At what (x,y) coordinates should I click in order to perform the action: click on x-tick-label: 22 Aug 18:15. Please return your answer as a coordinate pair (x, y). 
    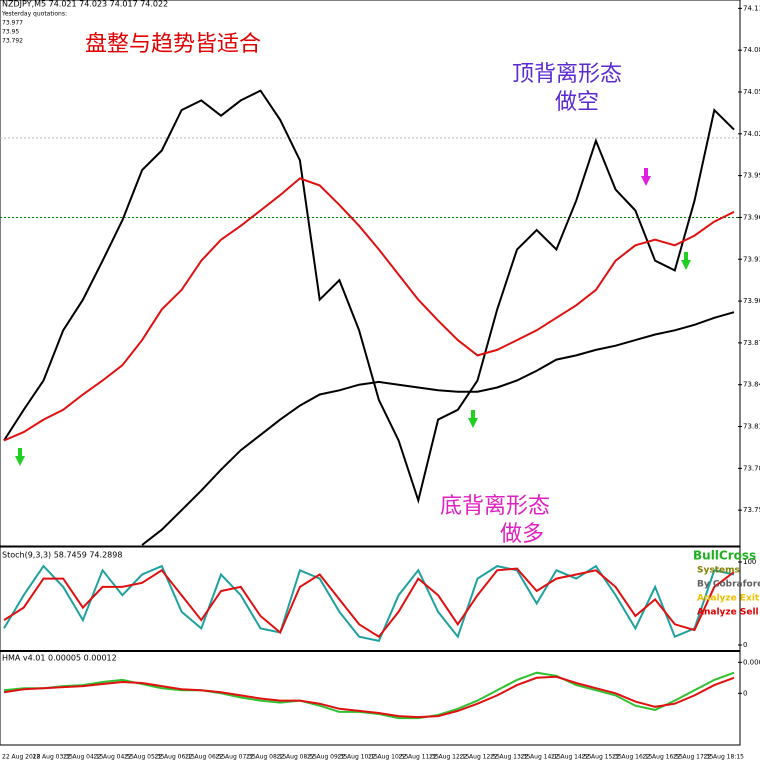
    Looking at the image, I should click on (724, 757).